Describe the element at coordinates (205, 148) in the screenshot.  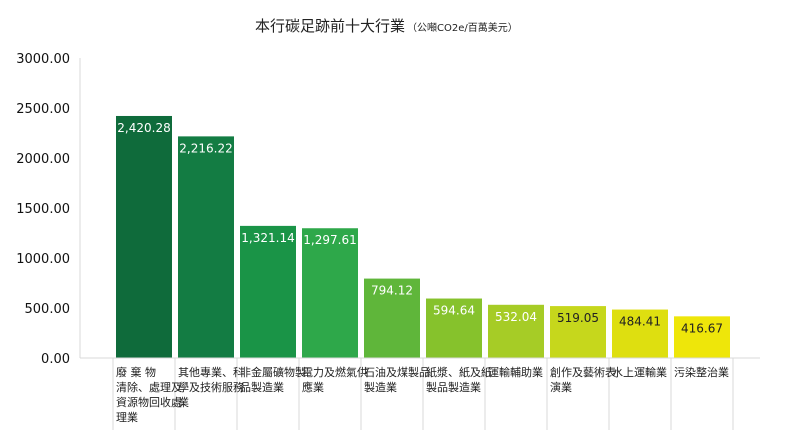
I see `data-label: 2,216.22` at that location.